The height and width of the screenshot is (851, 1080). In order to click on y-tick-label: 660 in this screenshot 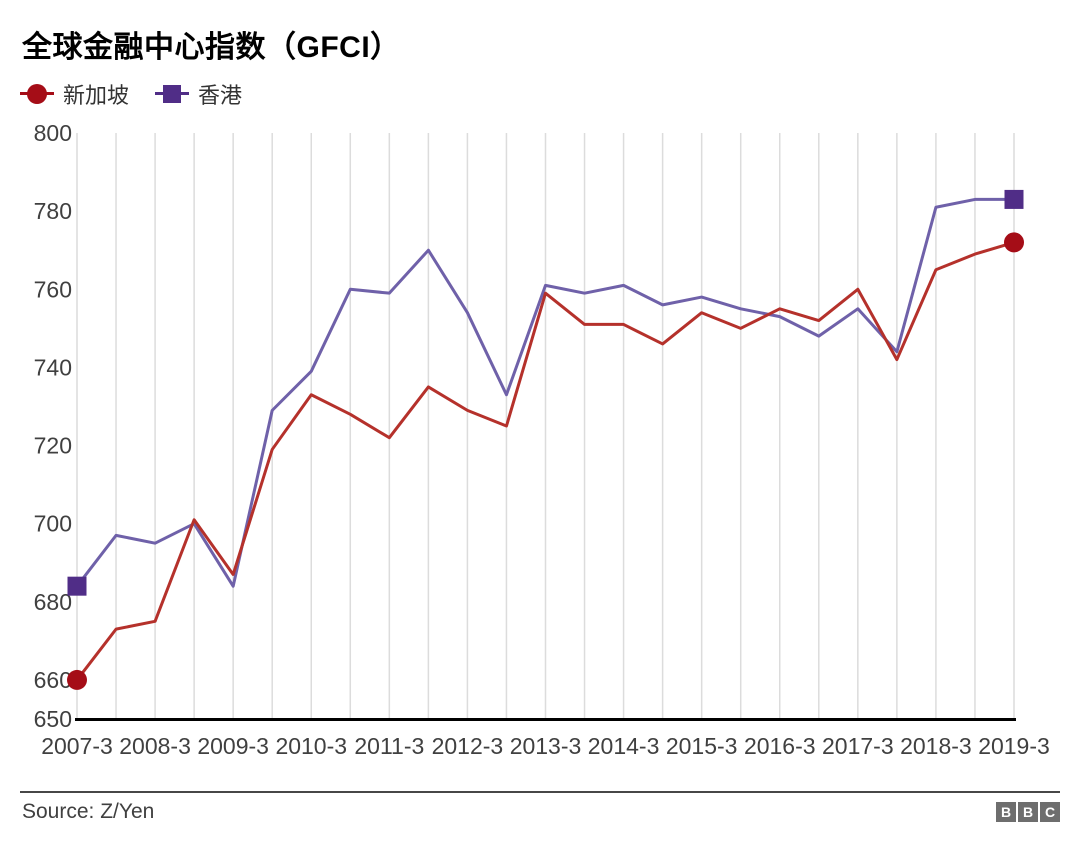, I will do `click(53, 680)`.